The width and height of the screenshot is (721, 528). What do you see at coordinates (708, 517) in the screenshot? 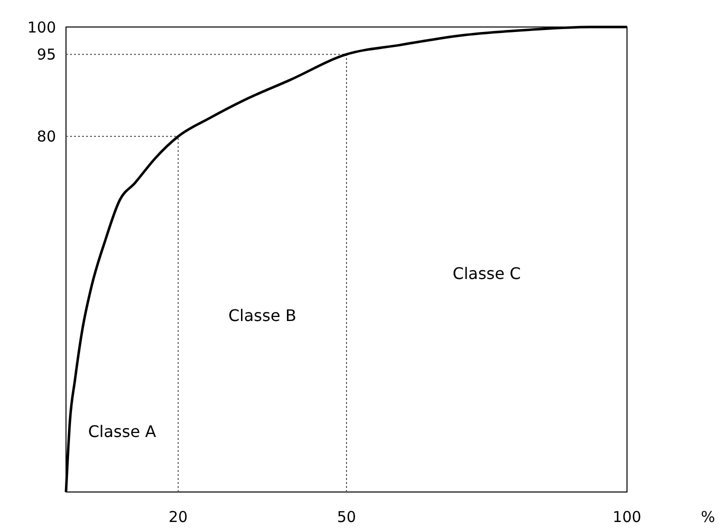
I see `x-axis-title: %` at bounding box center [708, 517].